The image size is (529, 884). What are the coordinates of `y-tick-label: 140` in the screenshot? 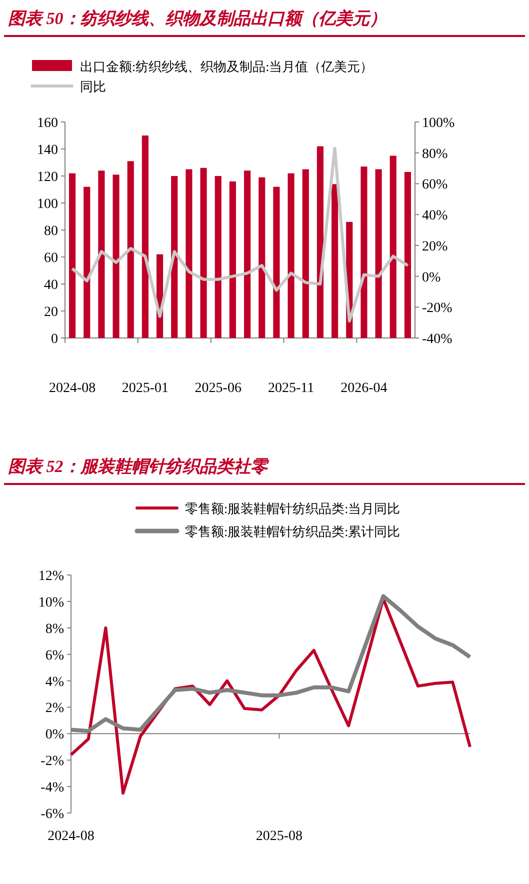 It's located at (47, 150).